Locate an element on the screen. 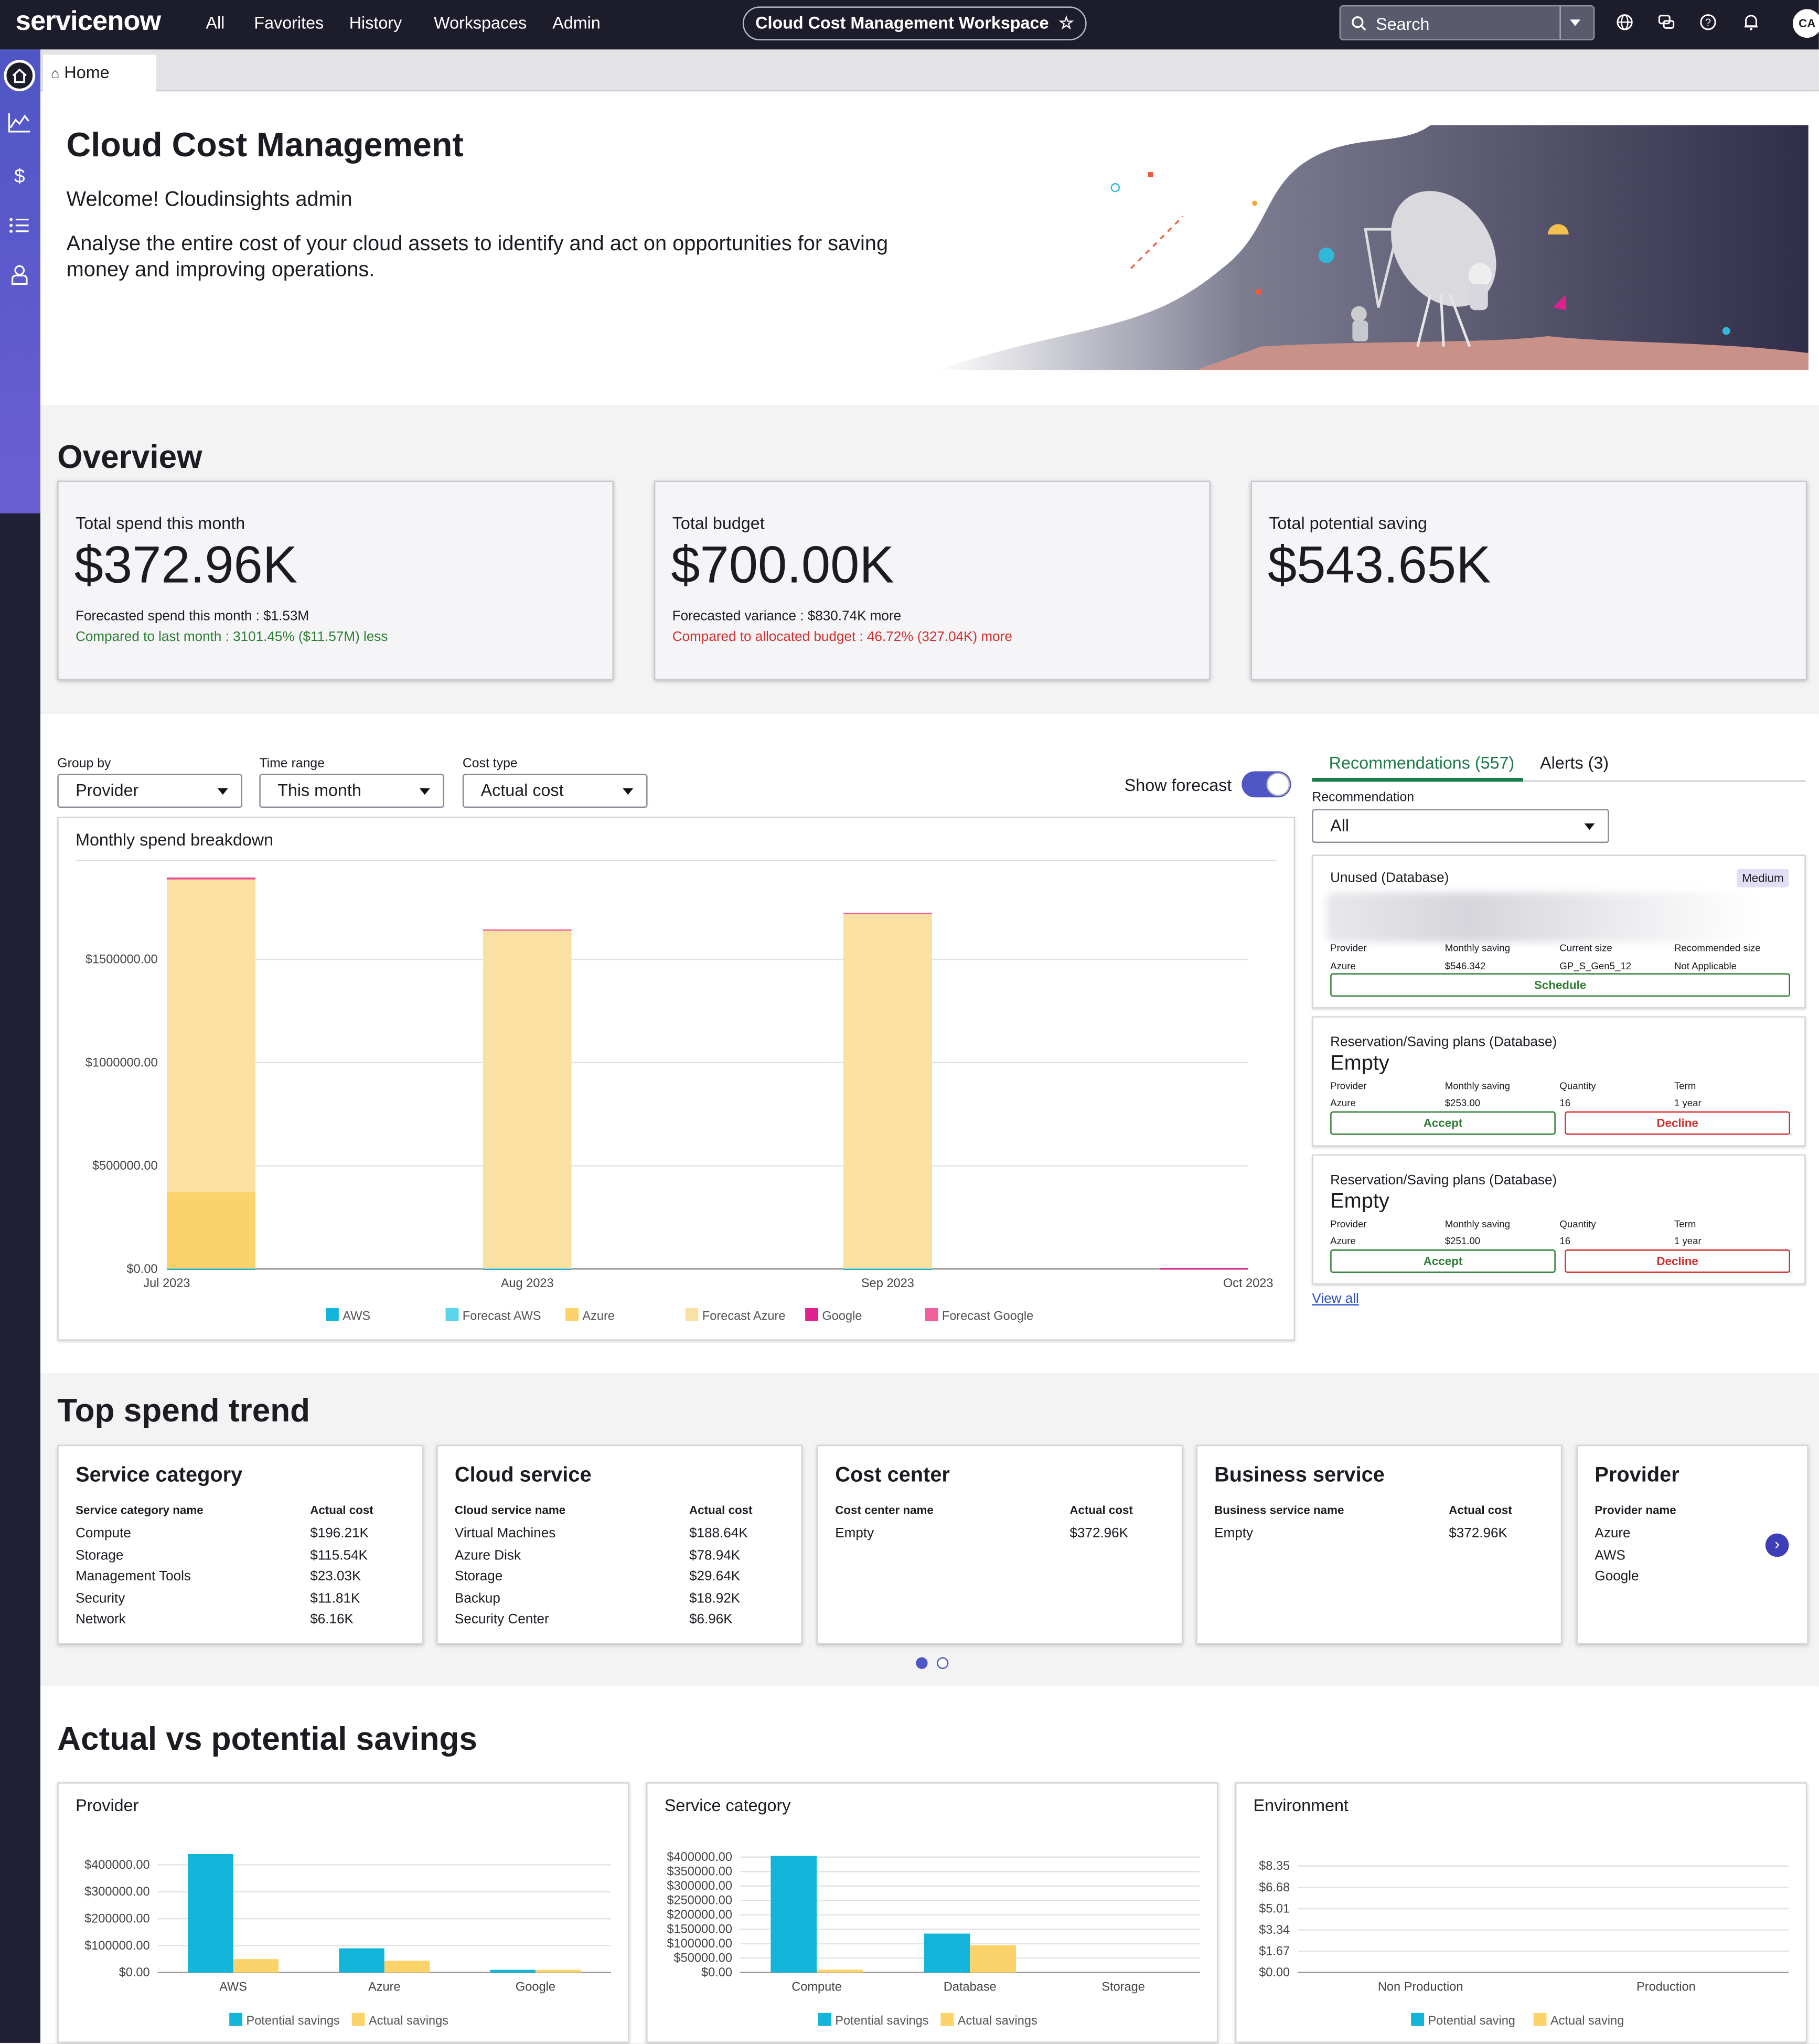 This screenshot has width=1819, height=2044. col-value: Not Applicable is located at coordinates (1706, 966).